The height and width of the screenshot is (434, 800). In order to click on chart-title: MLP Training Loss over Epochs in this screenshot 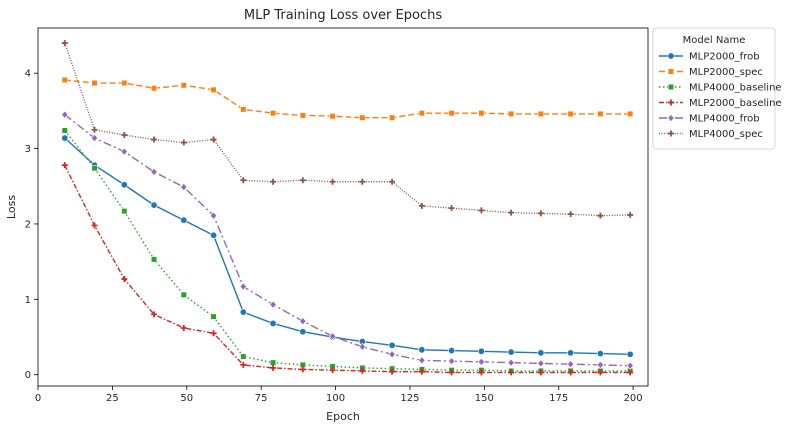, I will do `click(343, 15)`.